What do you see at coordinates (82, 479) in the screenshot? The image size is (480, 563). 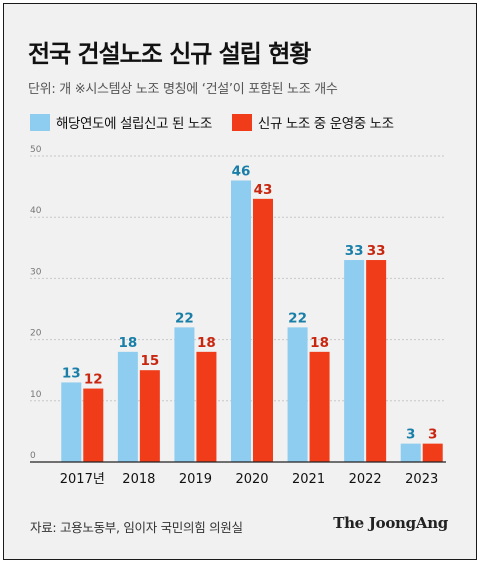 I see `x-tick-label: 2017년` at bounding box center [82, 479].